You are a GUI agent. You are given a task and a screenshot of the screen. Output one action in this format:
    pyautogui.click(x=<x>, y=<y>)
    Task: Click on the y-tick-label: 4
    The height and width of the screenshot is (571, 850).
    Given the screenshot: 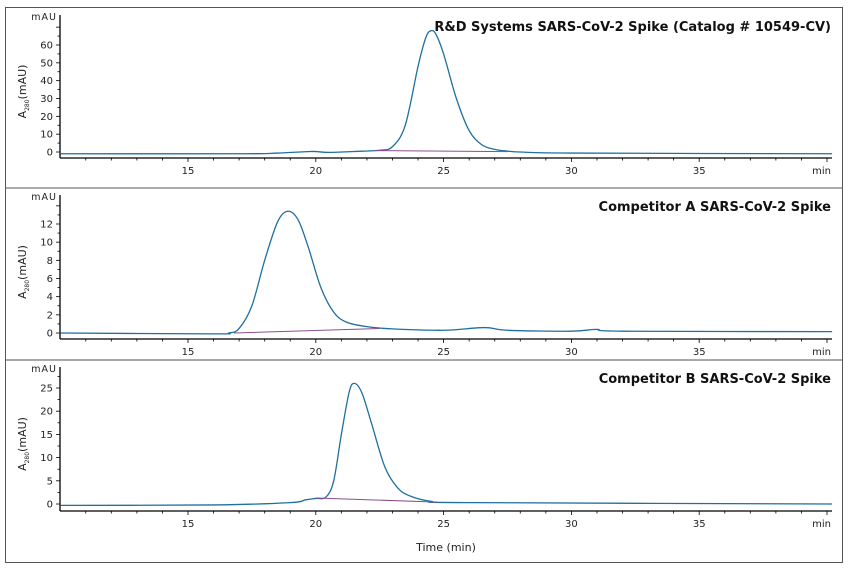 What is the action you would take?
    pyautogui.click(x=50, y=297)
    